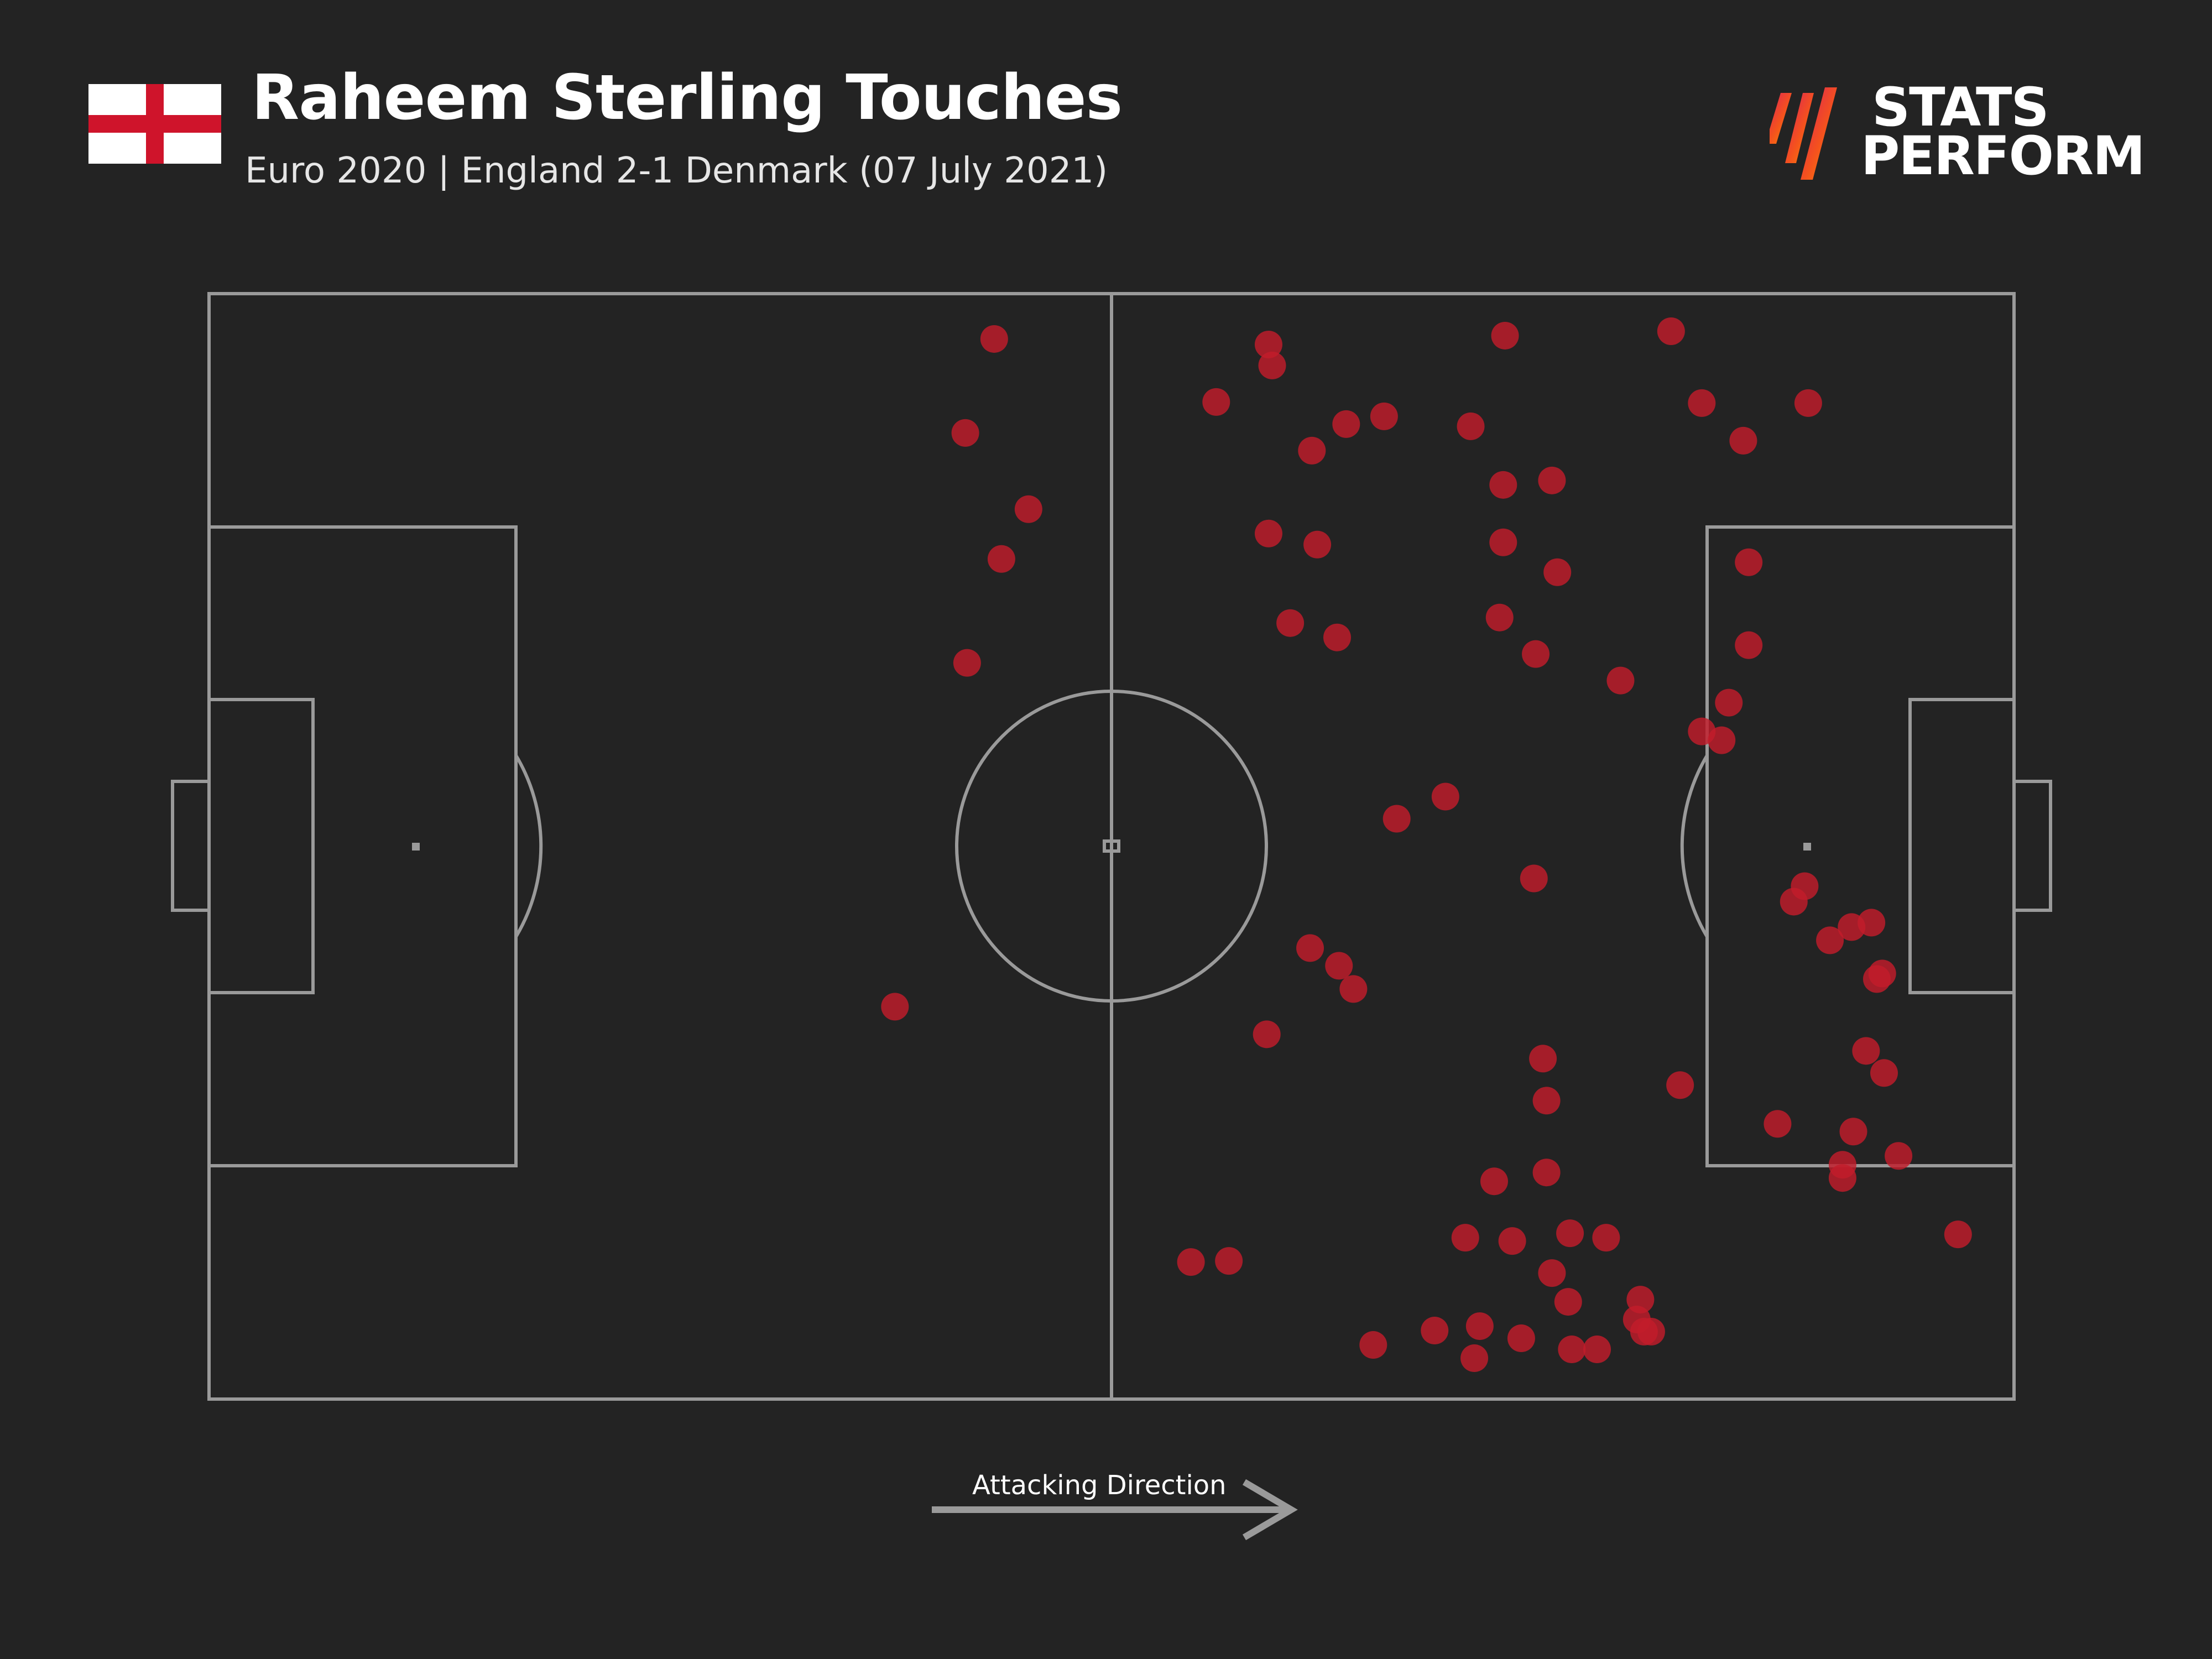  I want to click on centre-circle, so click(1112, 847).